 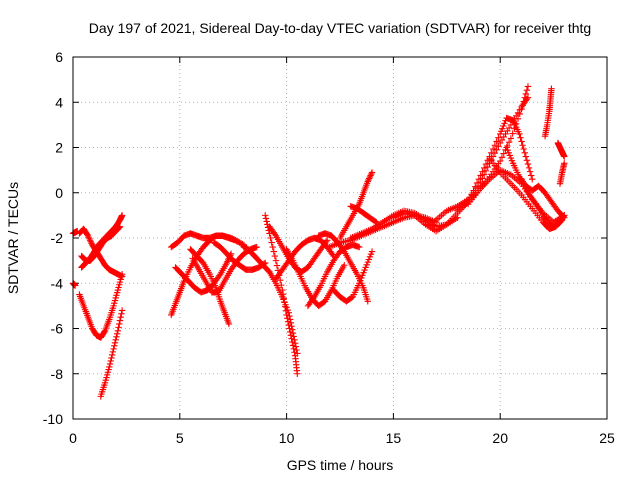 What do you see at coordinates (281, 294) in the screenshot?
I see `series-arc-o` at bounding box center [281, 294].